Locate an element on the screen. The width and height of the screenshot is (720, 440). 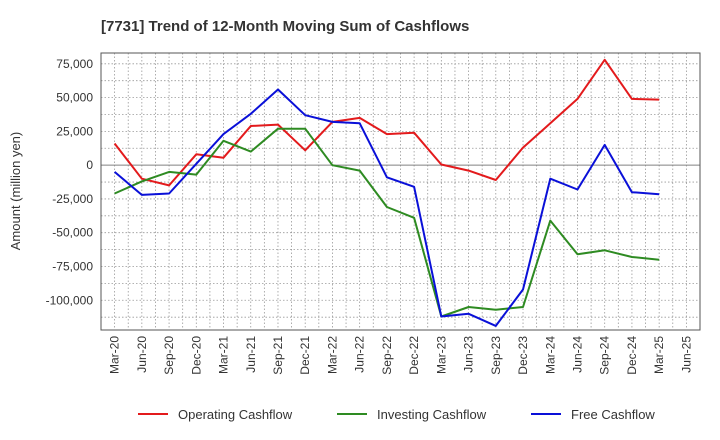
x-tick-label: Sep-22 is located at coordinates (387, 355).